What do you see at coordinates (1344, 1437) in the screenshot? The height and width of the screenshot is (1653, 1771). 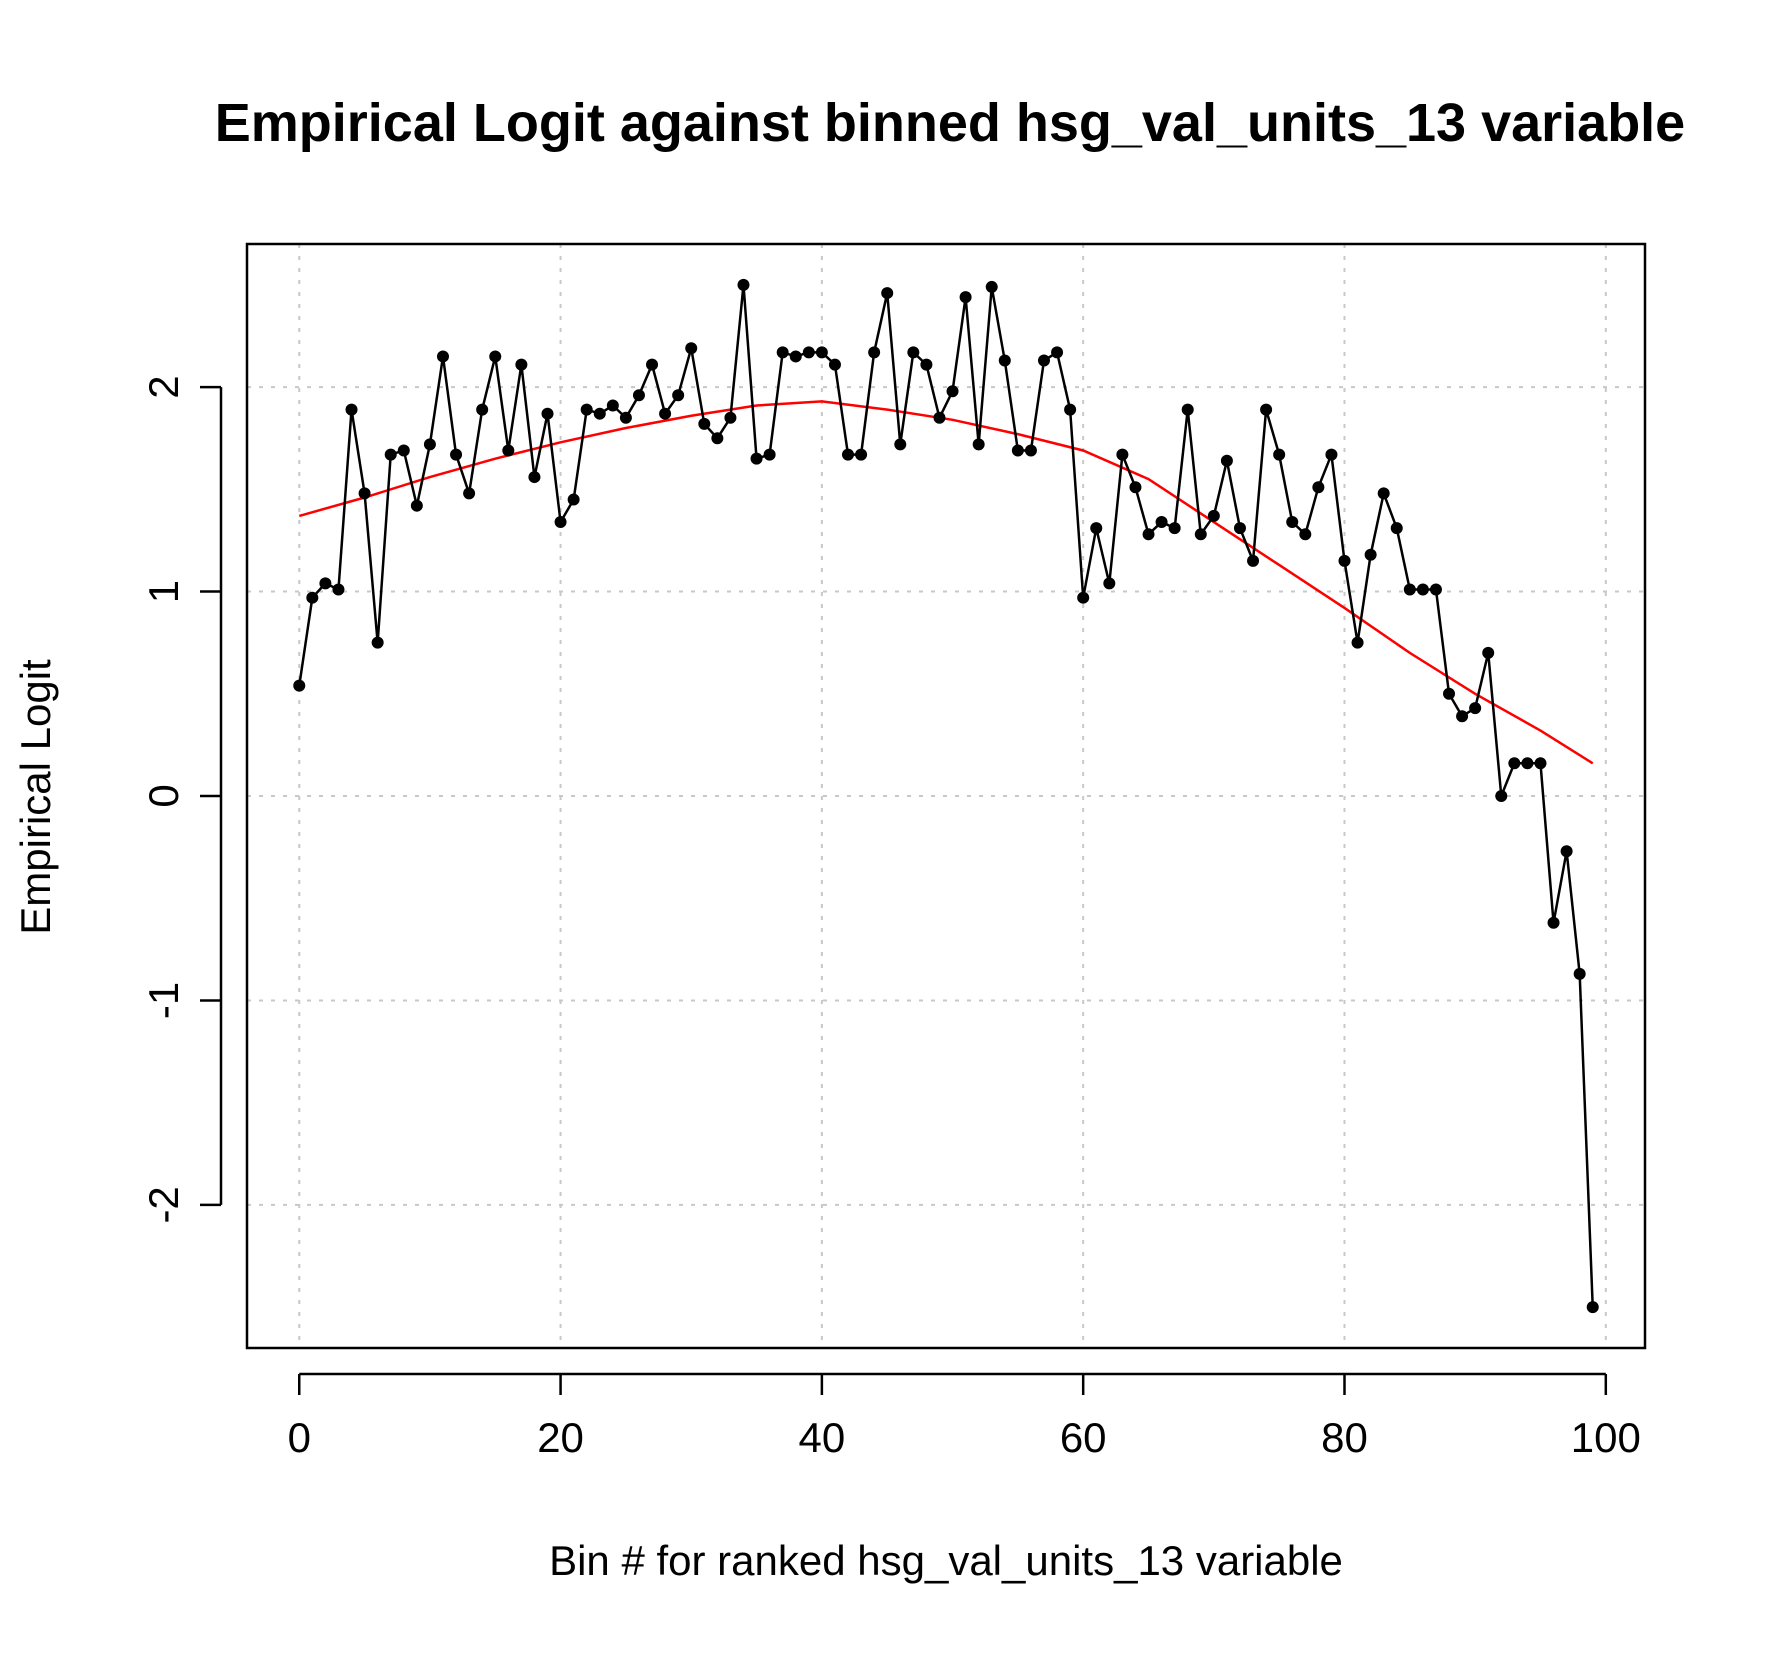 I see `x-tick-label: 80` at bounding box center [1344, 1437].